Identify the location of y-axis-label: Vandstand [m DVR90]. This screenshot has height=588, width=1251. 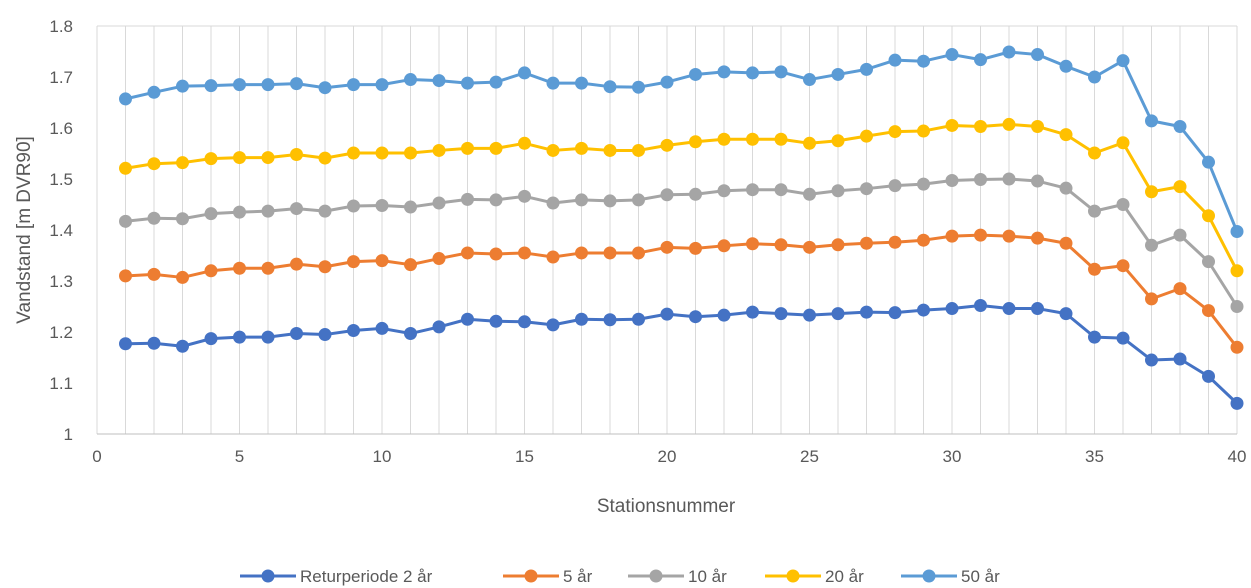
(24, 230).